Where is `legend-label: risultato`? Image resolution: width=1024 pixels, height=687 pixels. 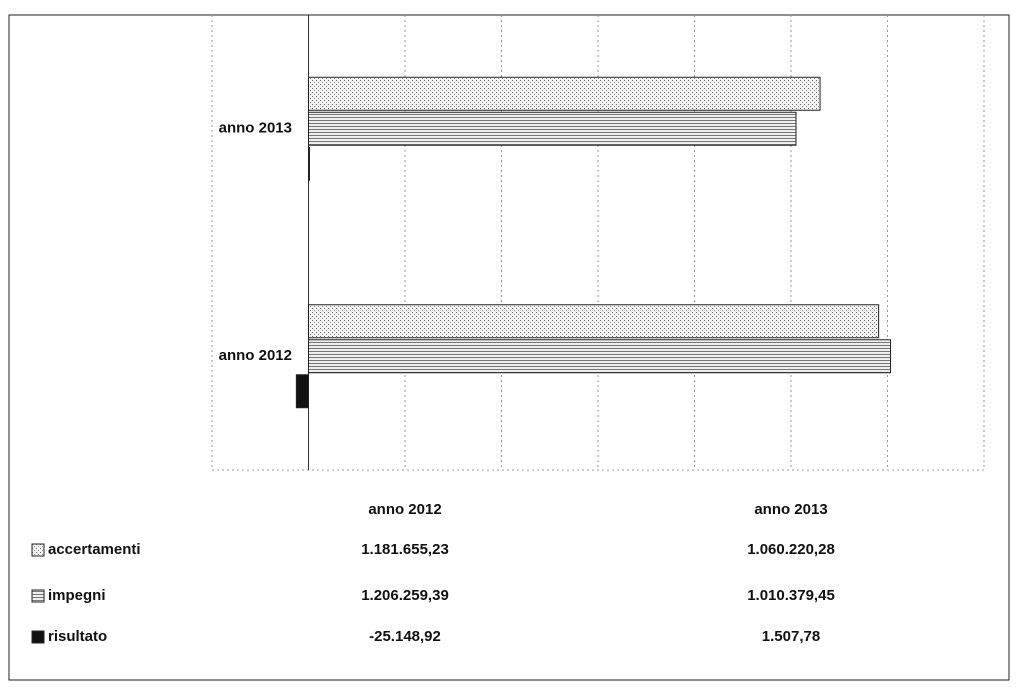
legend-label: risultato is located at coordinates (77, 636).